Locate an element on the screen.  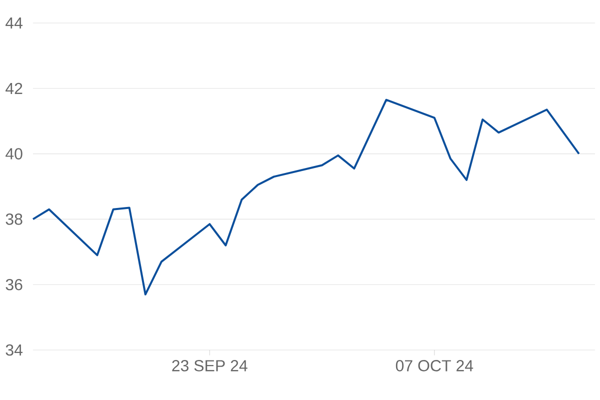
y-tick-label: 42 is located at coordinates (14, 88).